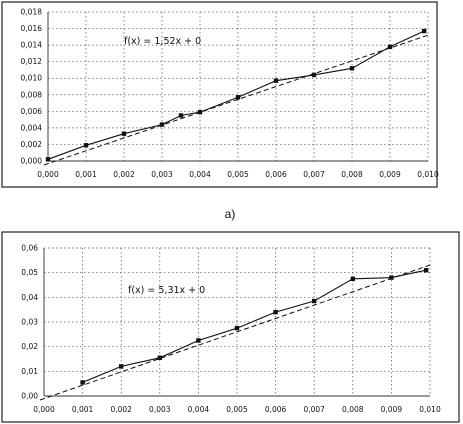 The height and width of the screenshot is (424, 463). I want to click on y-tick-label: 0,008, so click(32, 94).